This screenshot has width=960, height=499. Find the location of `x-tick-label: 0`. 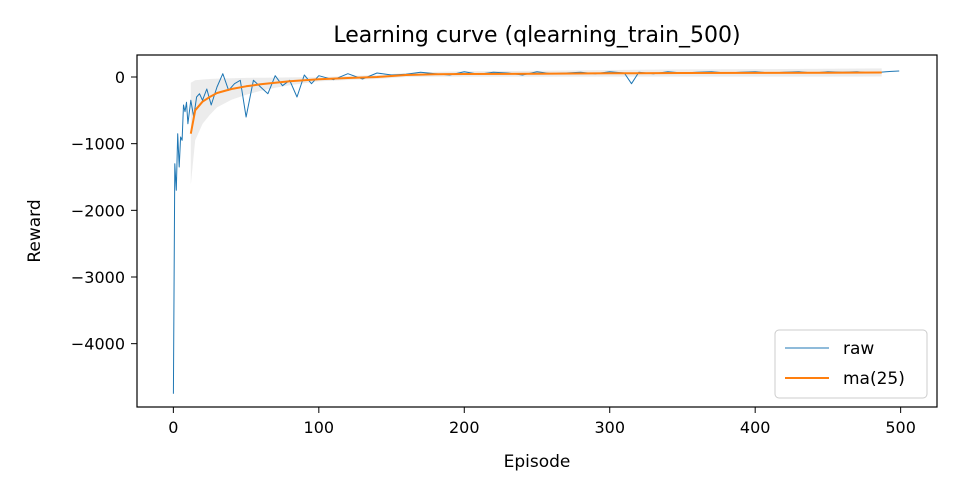

x-tick-label: 0 is located at coordinates (173, 427).